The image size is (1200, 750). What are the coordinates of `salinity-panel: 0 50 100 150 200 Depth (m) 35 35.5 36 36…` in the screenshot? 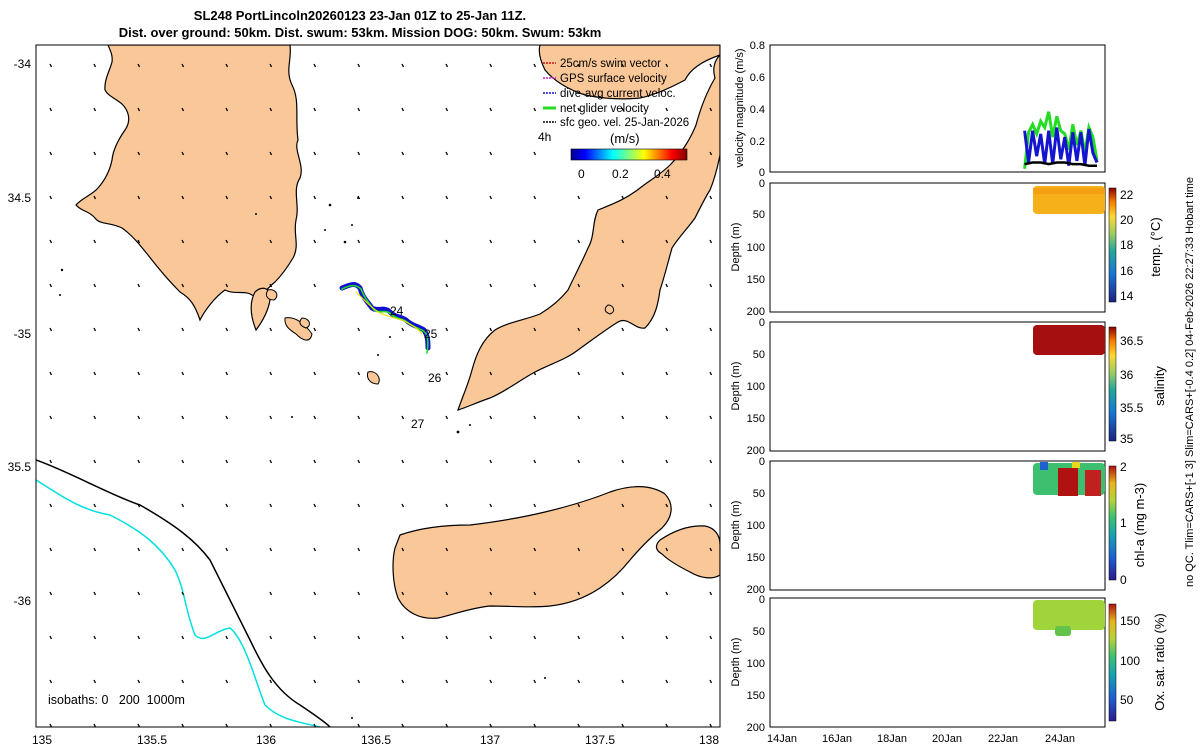 It's located at (948, 387).